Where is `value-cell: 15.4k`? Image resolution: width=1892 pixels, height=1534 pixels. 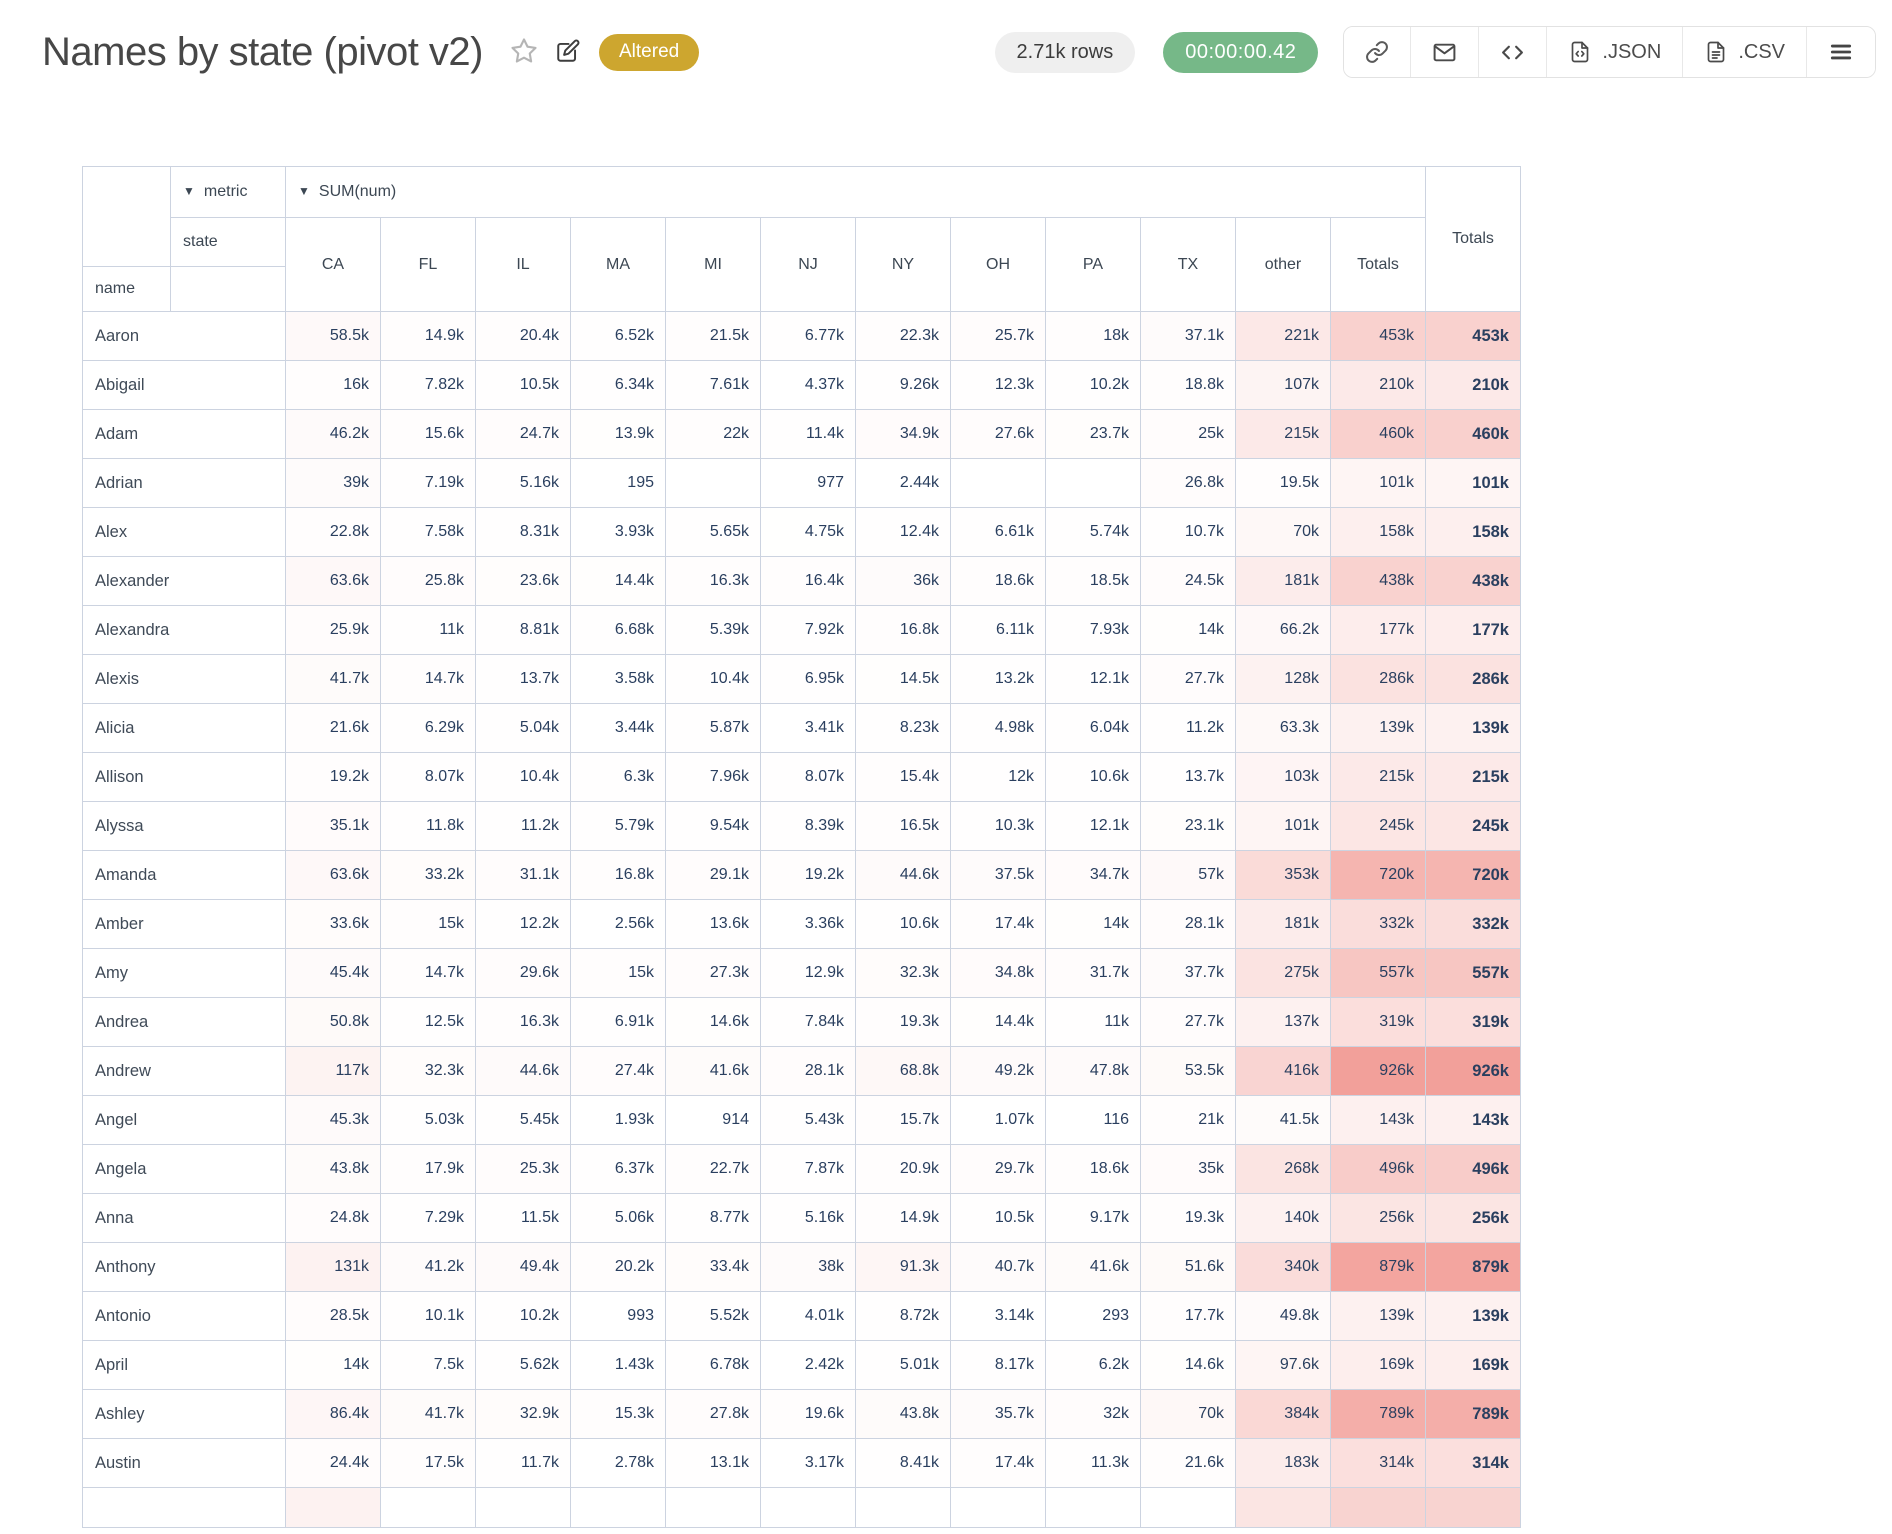 value-cell: 15.4k is located at coordinates (903, 777).